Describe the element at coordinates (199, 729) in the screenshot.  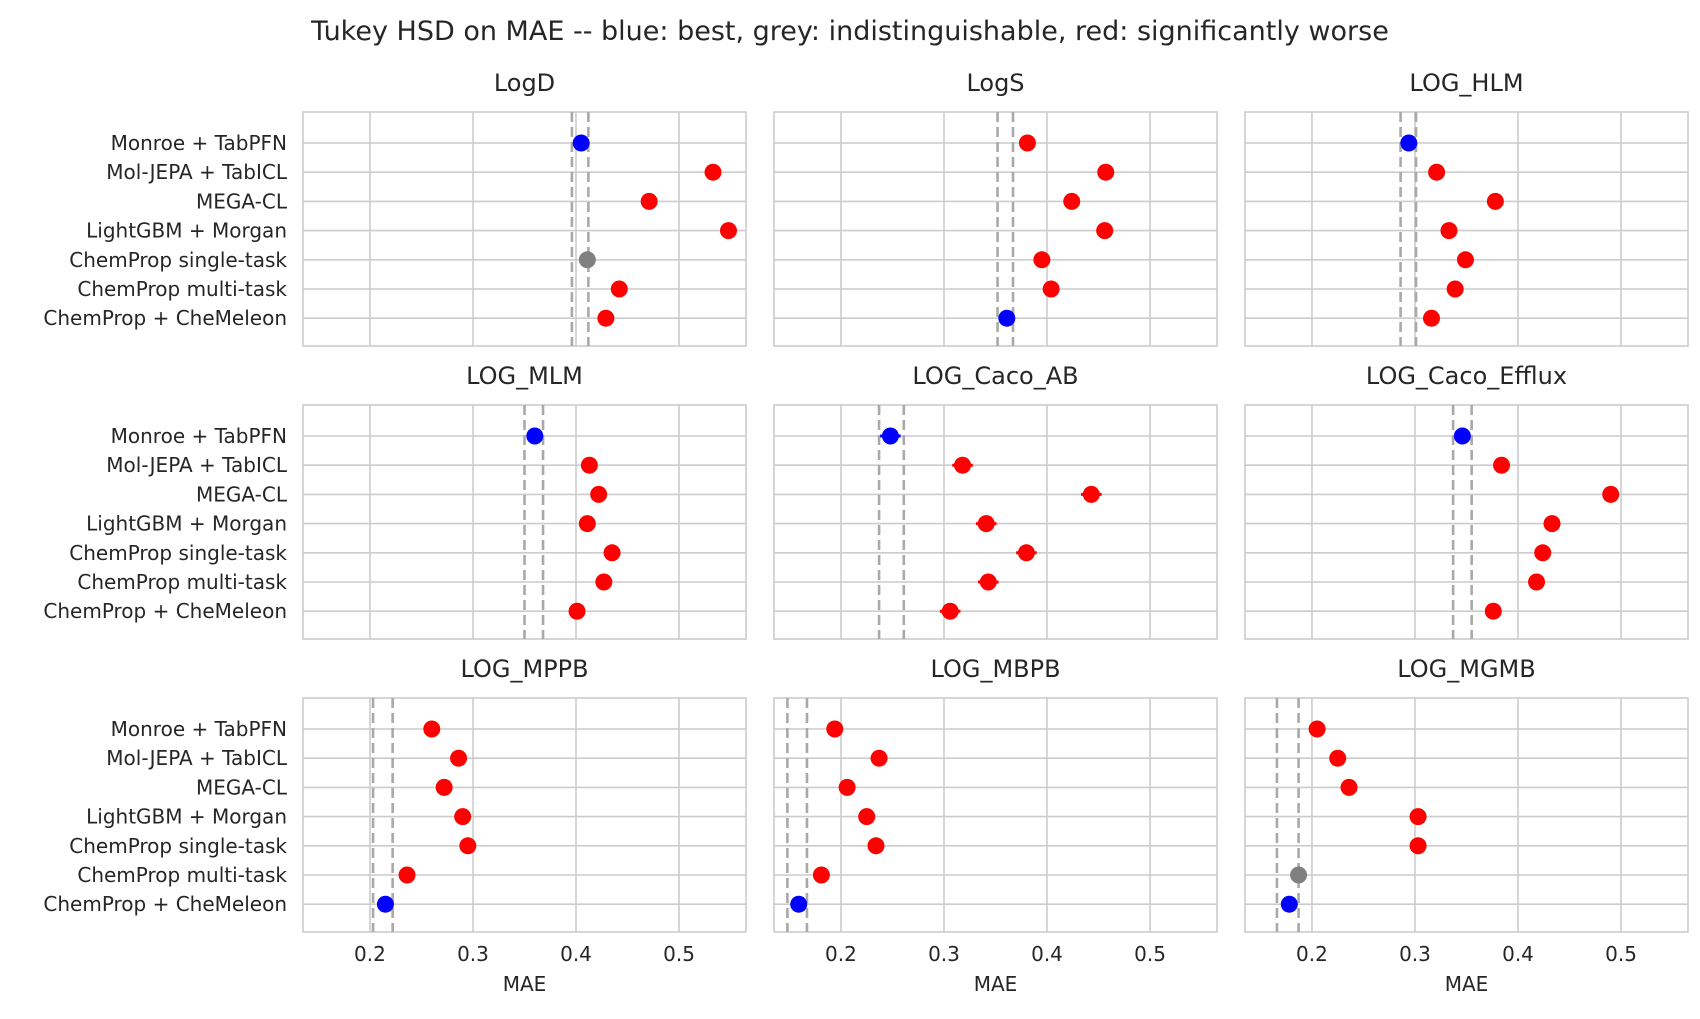
I see `y-tick-label-monroe-tabpfn: Monroe + TabPFN` at that location.